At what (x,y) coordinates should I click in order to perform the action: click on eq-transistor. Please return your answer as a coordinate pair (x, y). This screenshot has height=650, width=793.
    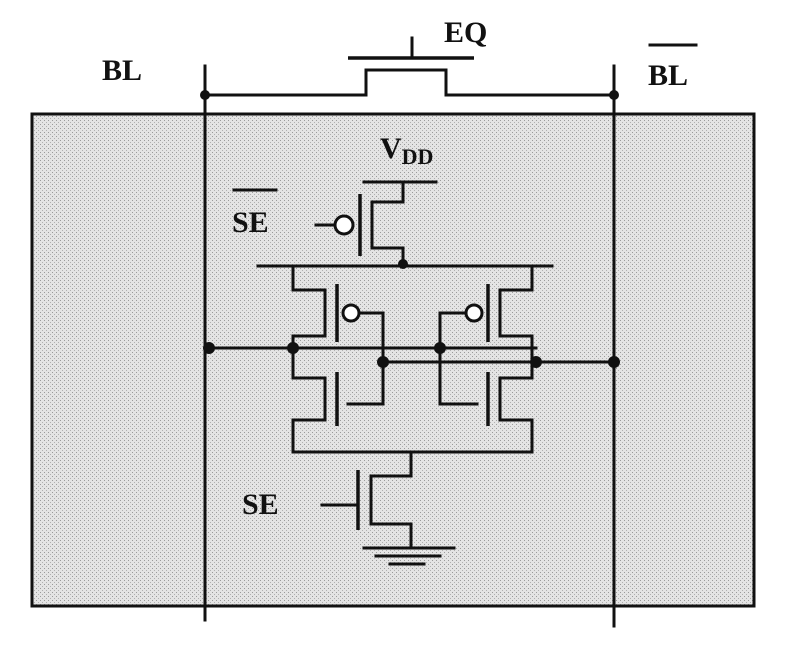
    Looking at the image, I should click on (409, 66).